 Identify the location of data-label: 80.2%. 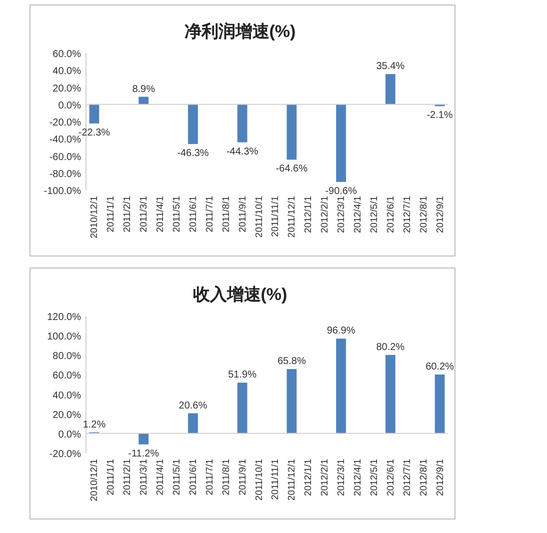
(390, 347).